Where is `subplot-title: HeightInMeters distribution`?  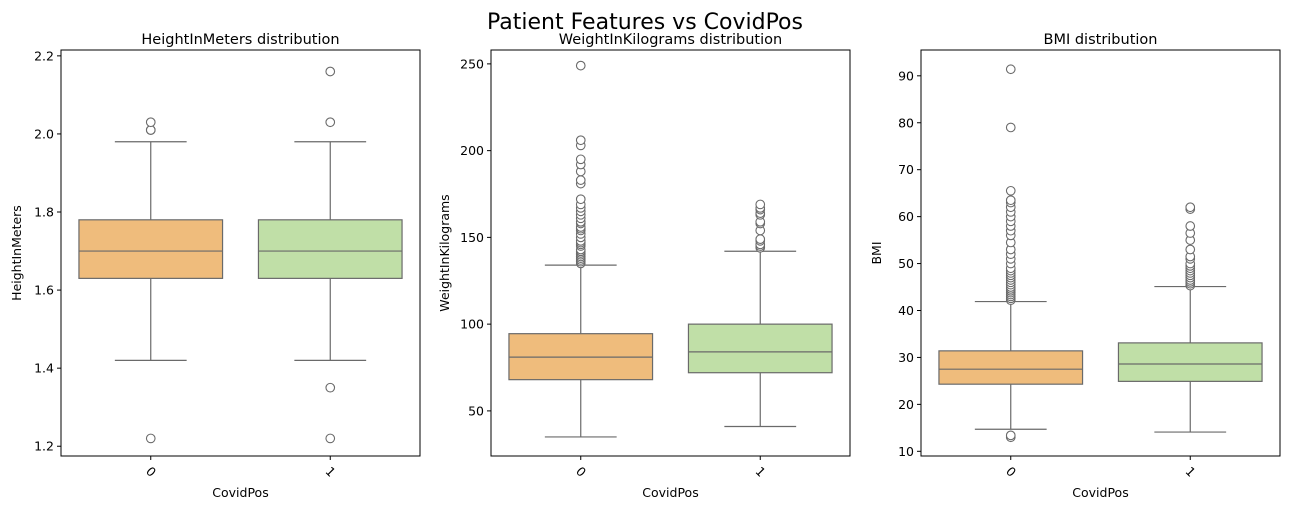
subplot-title: HeightInMeters distribution is located at coordinates (240, 40).